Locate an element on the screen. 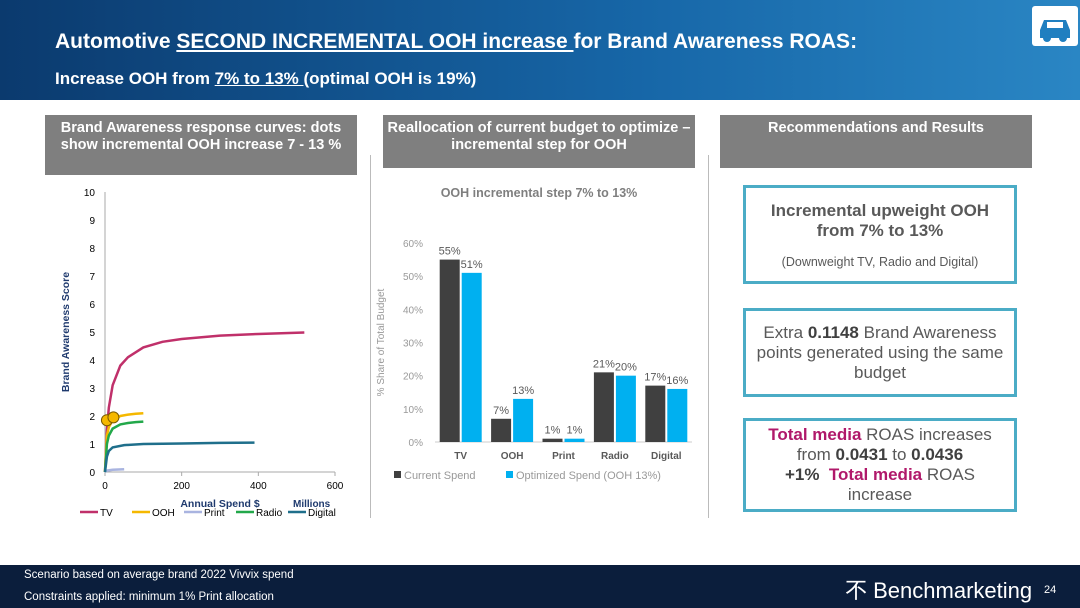 This screenshot has width=1080, height=608. title-part: for Brand Awareness ROAS: is located at coordinates (715, 41).